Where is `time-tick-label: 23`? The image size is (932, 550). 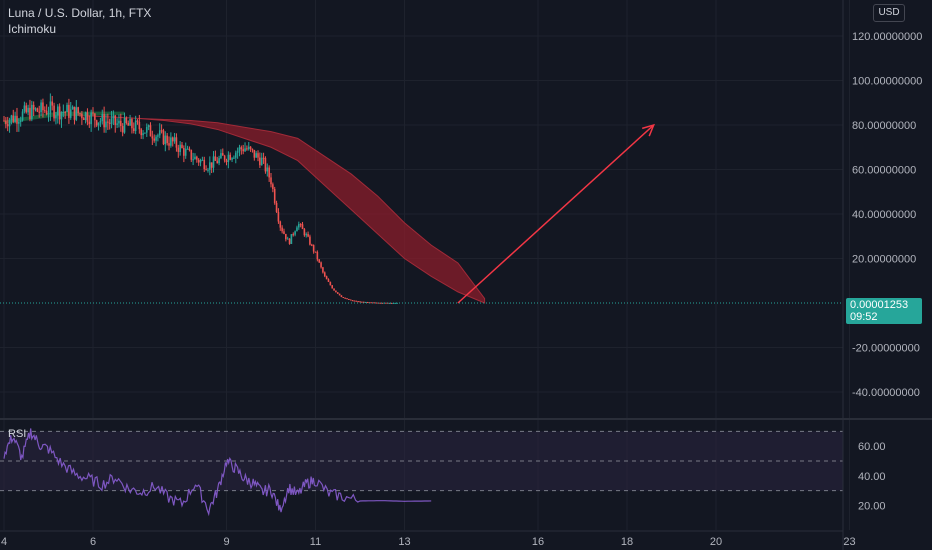 time-tick-label: 23 is located at coordinates (849, 542).